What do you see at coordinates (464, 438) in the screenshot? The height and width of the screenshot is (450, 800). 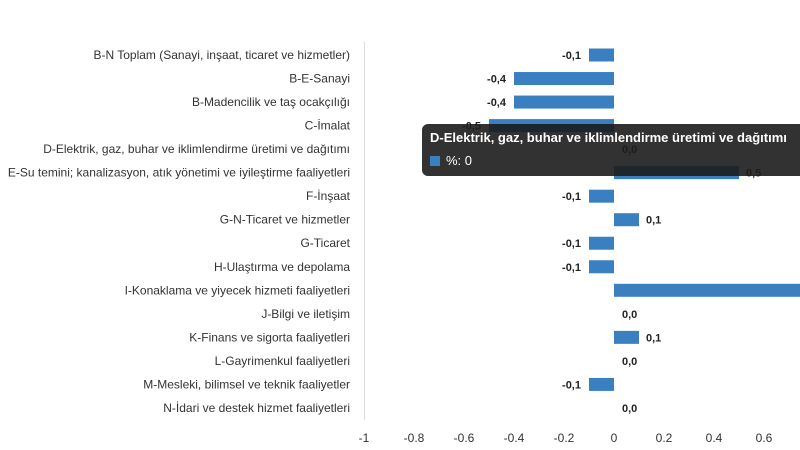 I see `x-tick-label: -0.6` at bounding box center [464, 438].